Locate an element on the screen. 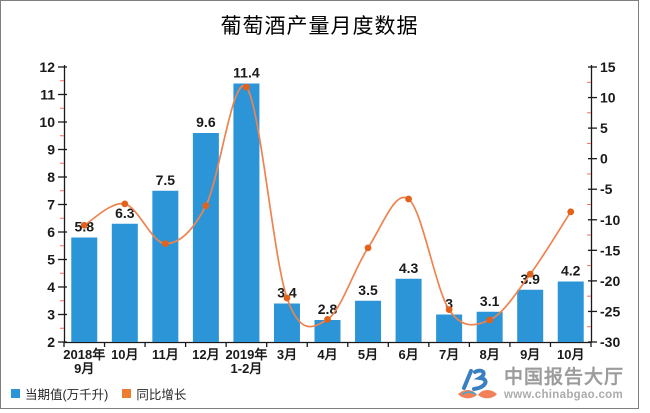  svg-text: 7月 is located at coordinates (449, 354).